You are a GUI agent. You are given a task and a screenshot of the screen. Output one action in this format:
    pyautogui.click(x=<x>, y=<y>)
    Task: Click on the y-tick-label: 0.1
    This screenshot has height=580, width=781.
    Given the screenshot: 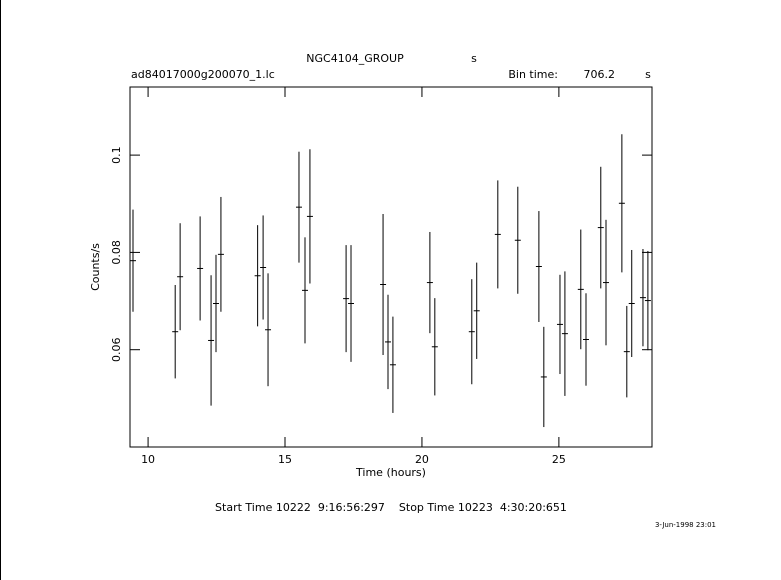 What is the action you would take?
    pyautogui.click(x=116, y=155)
    